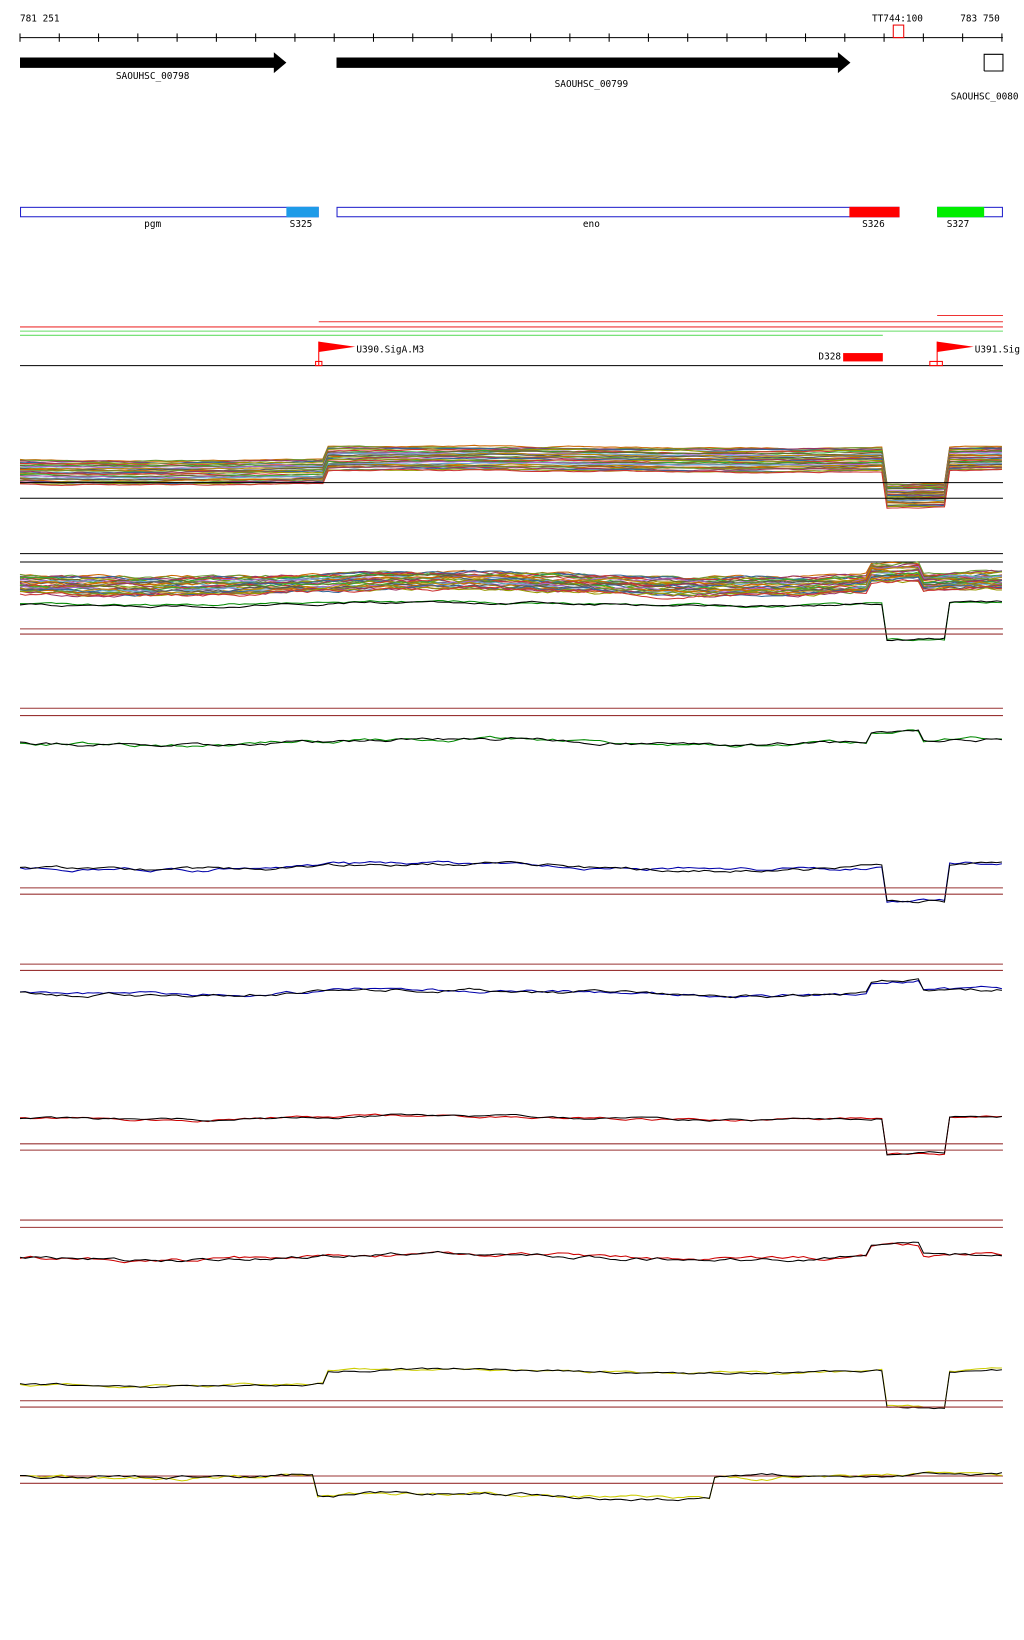 The image size is (1024, 1640). What do you see at coordinates (863, 357) in the screenshot?
I see `feature-box` at bounding box center [863, 357].